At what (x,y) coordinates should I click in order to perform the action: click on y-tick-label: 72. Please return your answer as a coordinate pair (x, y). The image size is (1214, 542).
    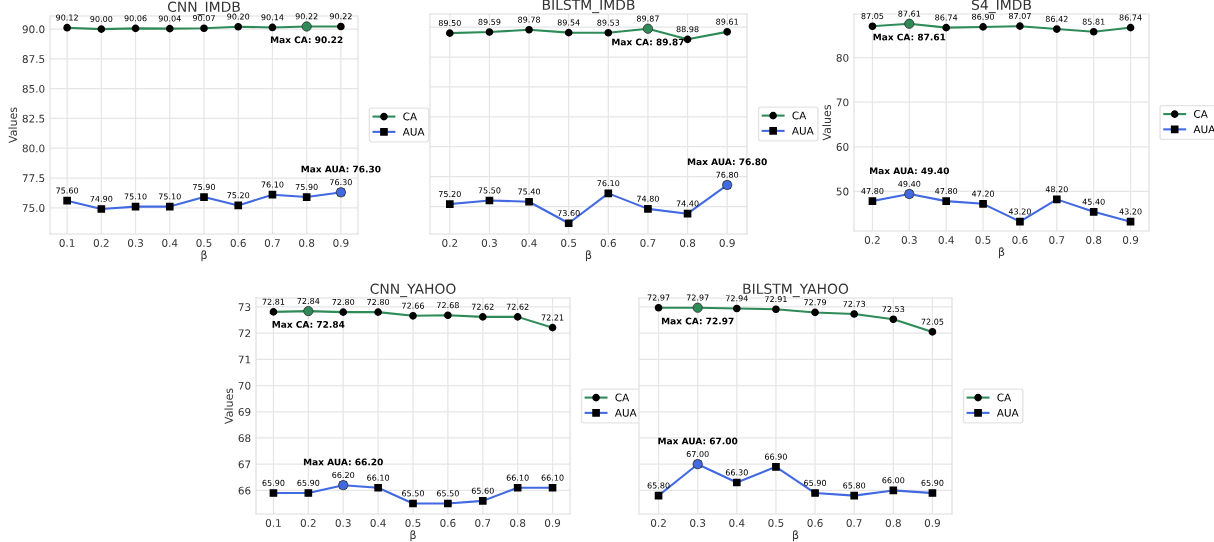
    Looking at the image, I should click on (244, 333).